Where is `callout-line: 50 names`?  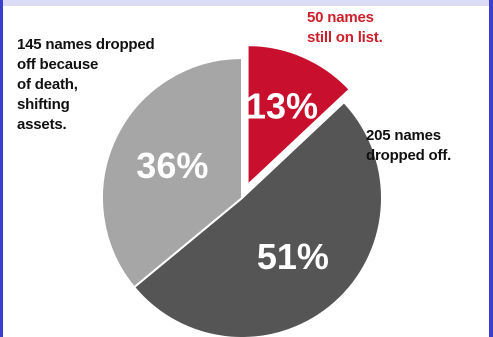
callout-line: 50 names is located at coordinates (340, 17).